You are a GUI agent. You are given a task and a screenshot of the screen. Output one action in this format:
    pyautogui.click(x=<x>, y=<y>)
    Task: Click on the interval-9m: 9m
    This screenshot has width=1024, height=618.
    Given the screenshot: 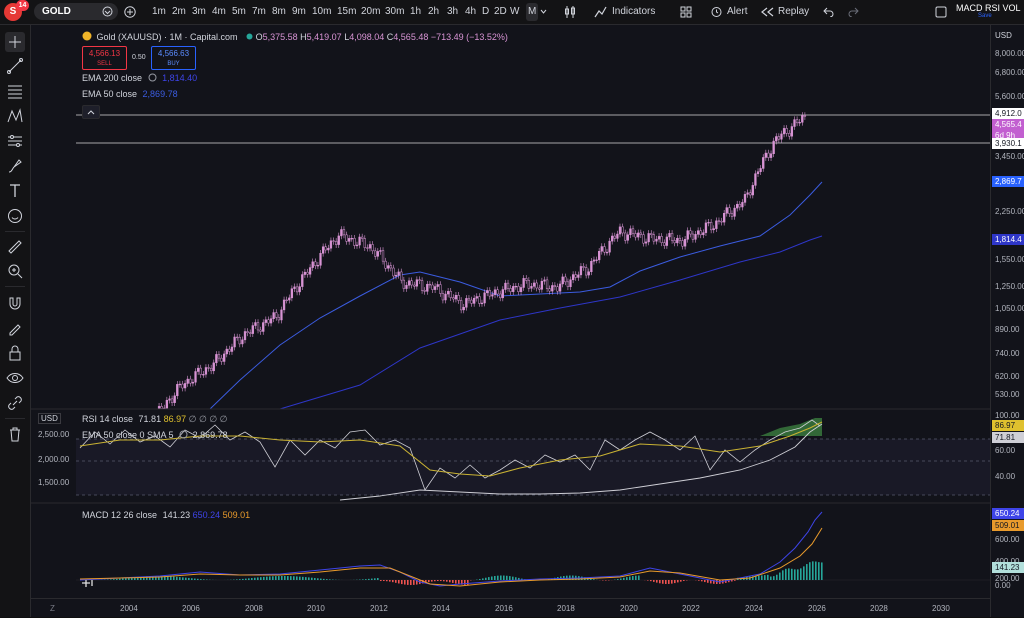 What is the action you would take?
    pyautogui.click(x=299, y=12)
    